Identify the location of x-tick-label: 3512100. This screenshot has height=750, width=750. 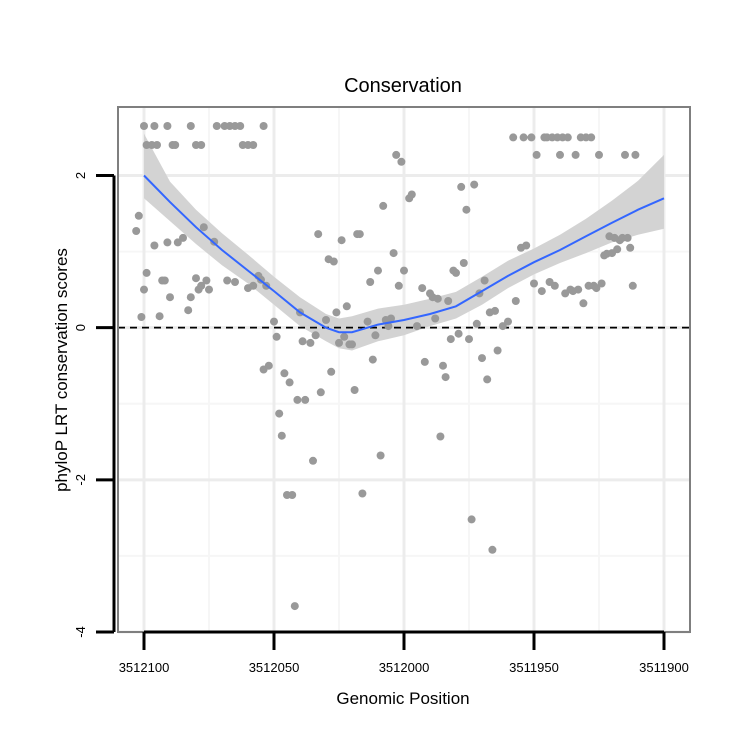
(144, 667).